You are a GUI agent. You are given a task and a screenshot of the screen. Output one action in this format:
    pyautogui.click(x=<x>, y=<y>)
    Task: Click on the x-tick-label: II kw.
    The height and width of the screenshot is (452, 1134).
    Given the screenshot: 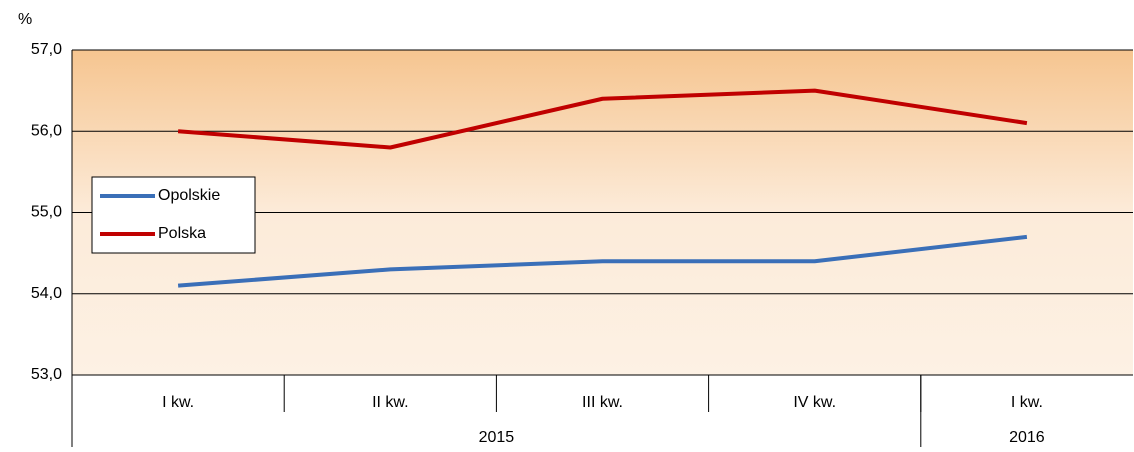 What is the action you would take?
    pyautogui.click(x=390, y=402)
    